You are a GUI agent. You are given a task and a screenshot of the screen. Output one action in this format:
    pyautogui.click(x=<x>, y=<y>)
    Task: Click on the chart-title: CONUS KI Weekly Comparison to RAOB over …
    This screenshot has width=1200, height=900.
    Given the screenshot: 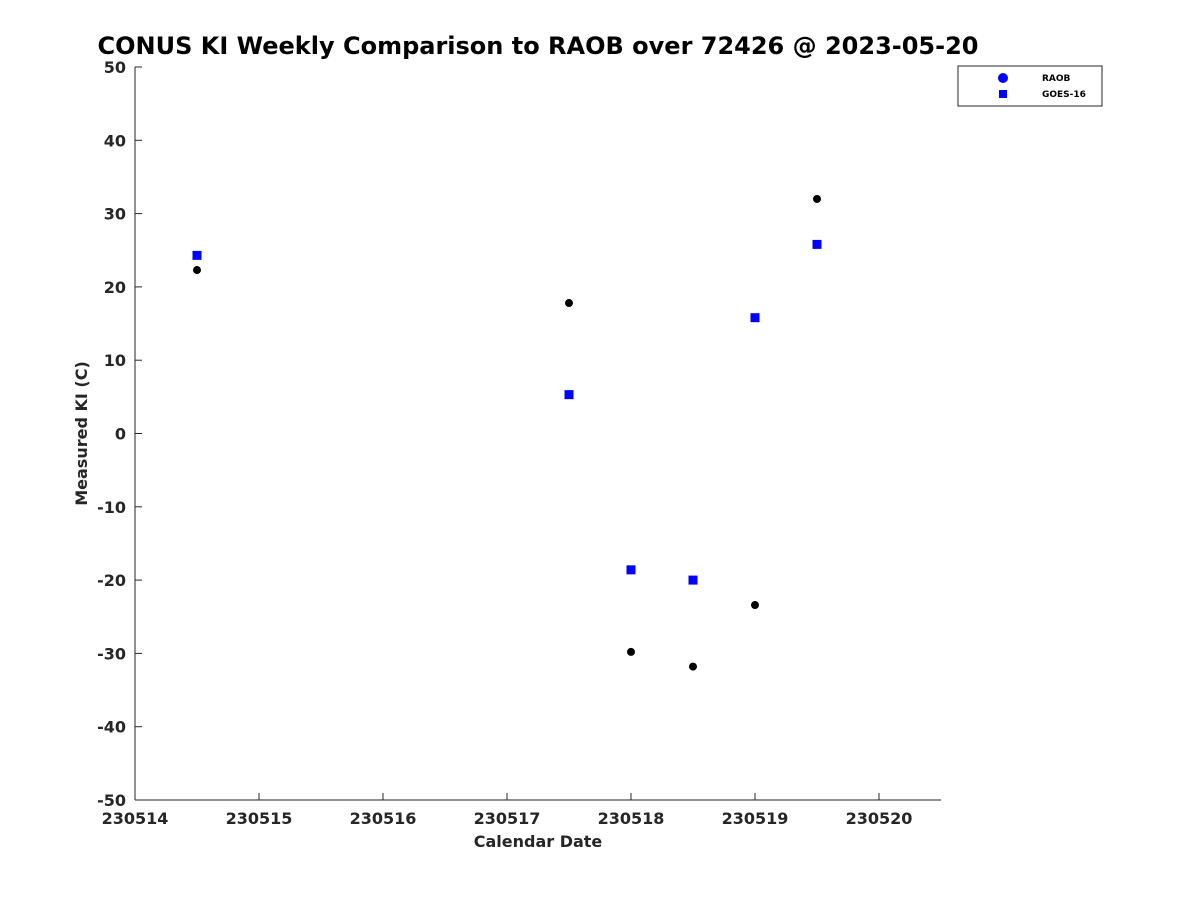 What is the action you would take?
    pyautogui.click(x=538, y=46)
    